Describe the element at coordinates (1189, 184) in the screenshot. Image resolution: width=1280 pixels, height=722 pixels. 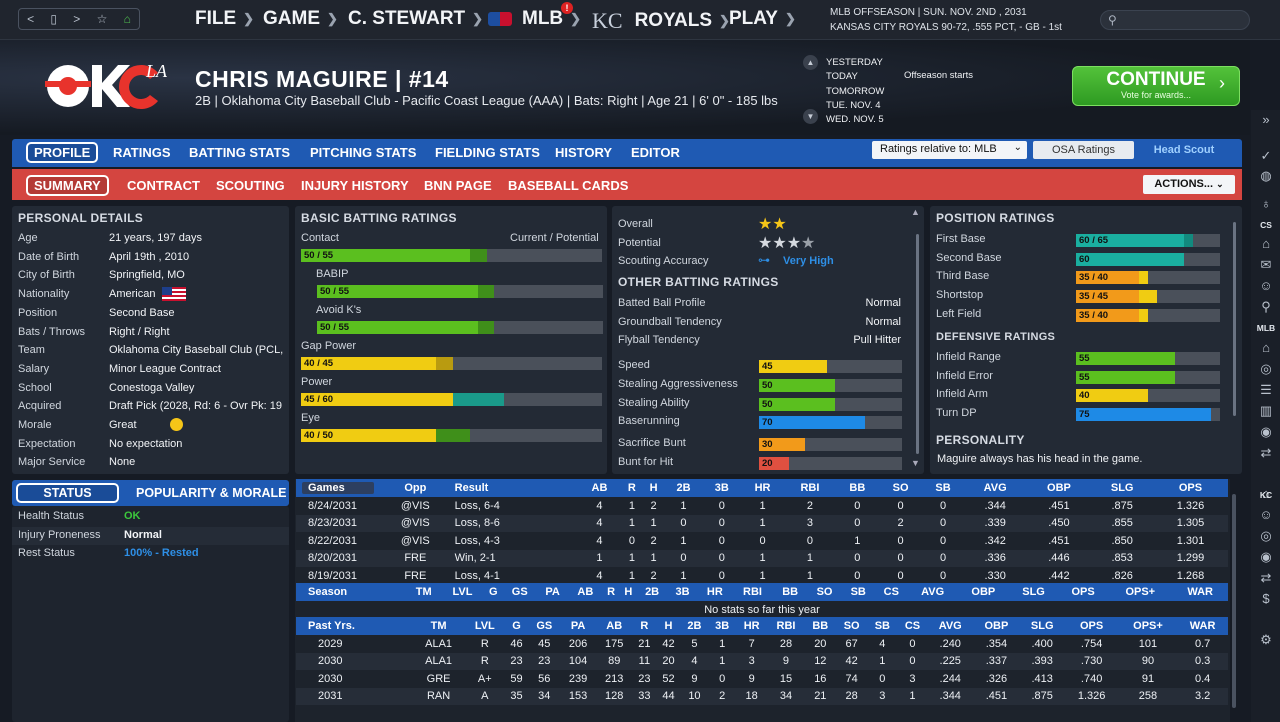
I see `actions-button: ACTIONS... ⌄` at that location.